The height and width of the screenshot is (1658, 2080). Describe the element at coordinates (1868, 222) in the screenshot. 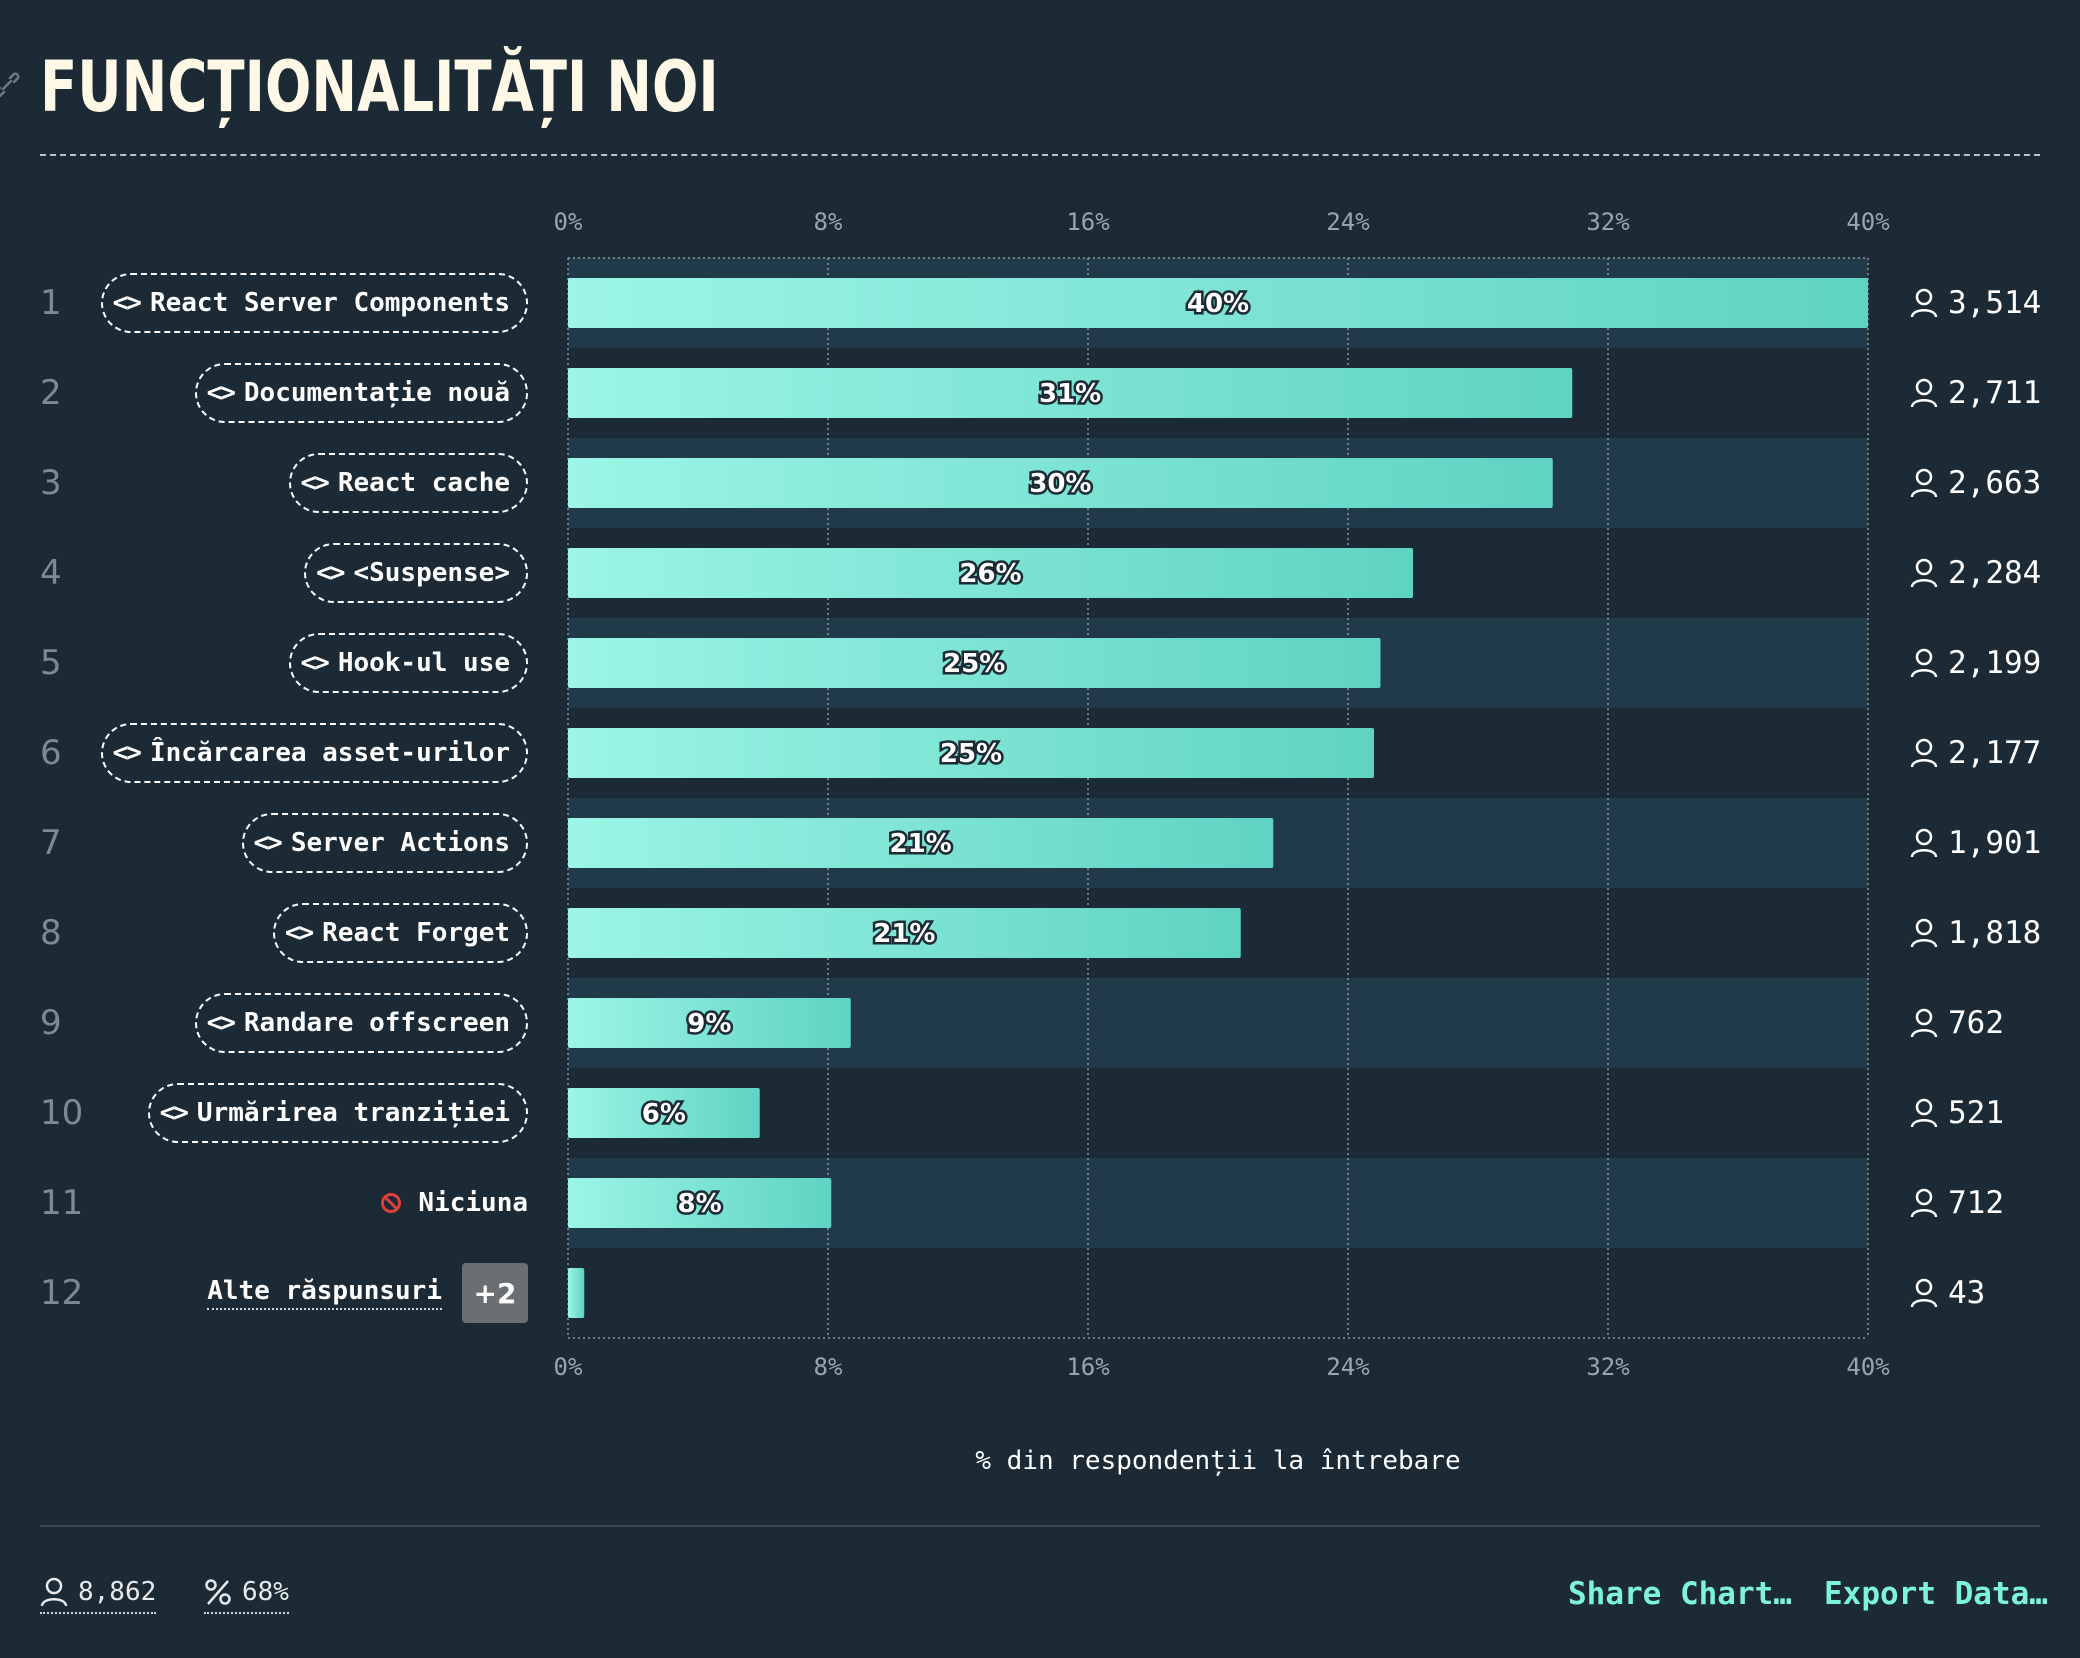

I see `x-tick-label-top: 40%` at that location.